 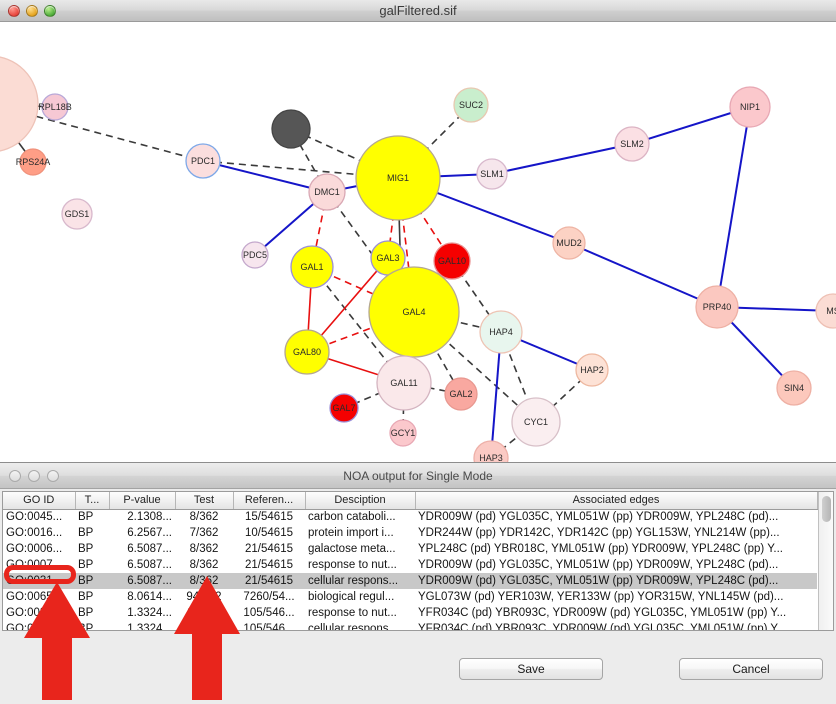 I want to click on network-node-hap2: HAP2, so click(x=592, y=370).